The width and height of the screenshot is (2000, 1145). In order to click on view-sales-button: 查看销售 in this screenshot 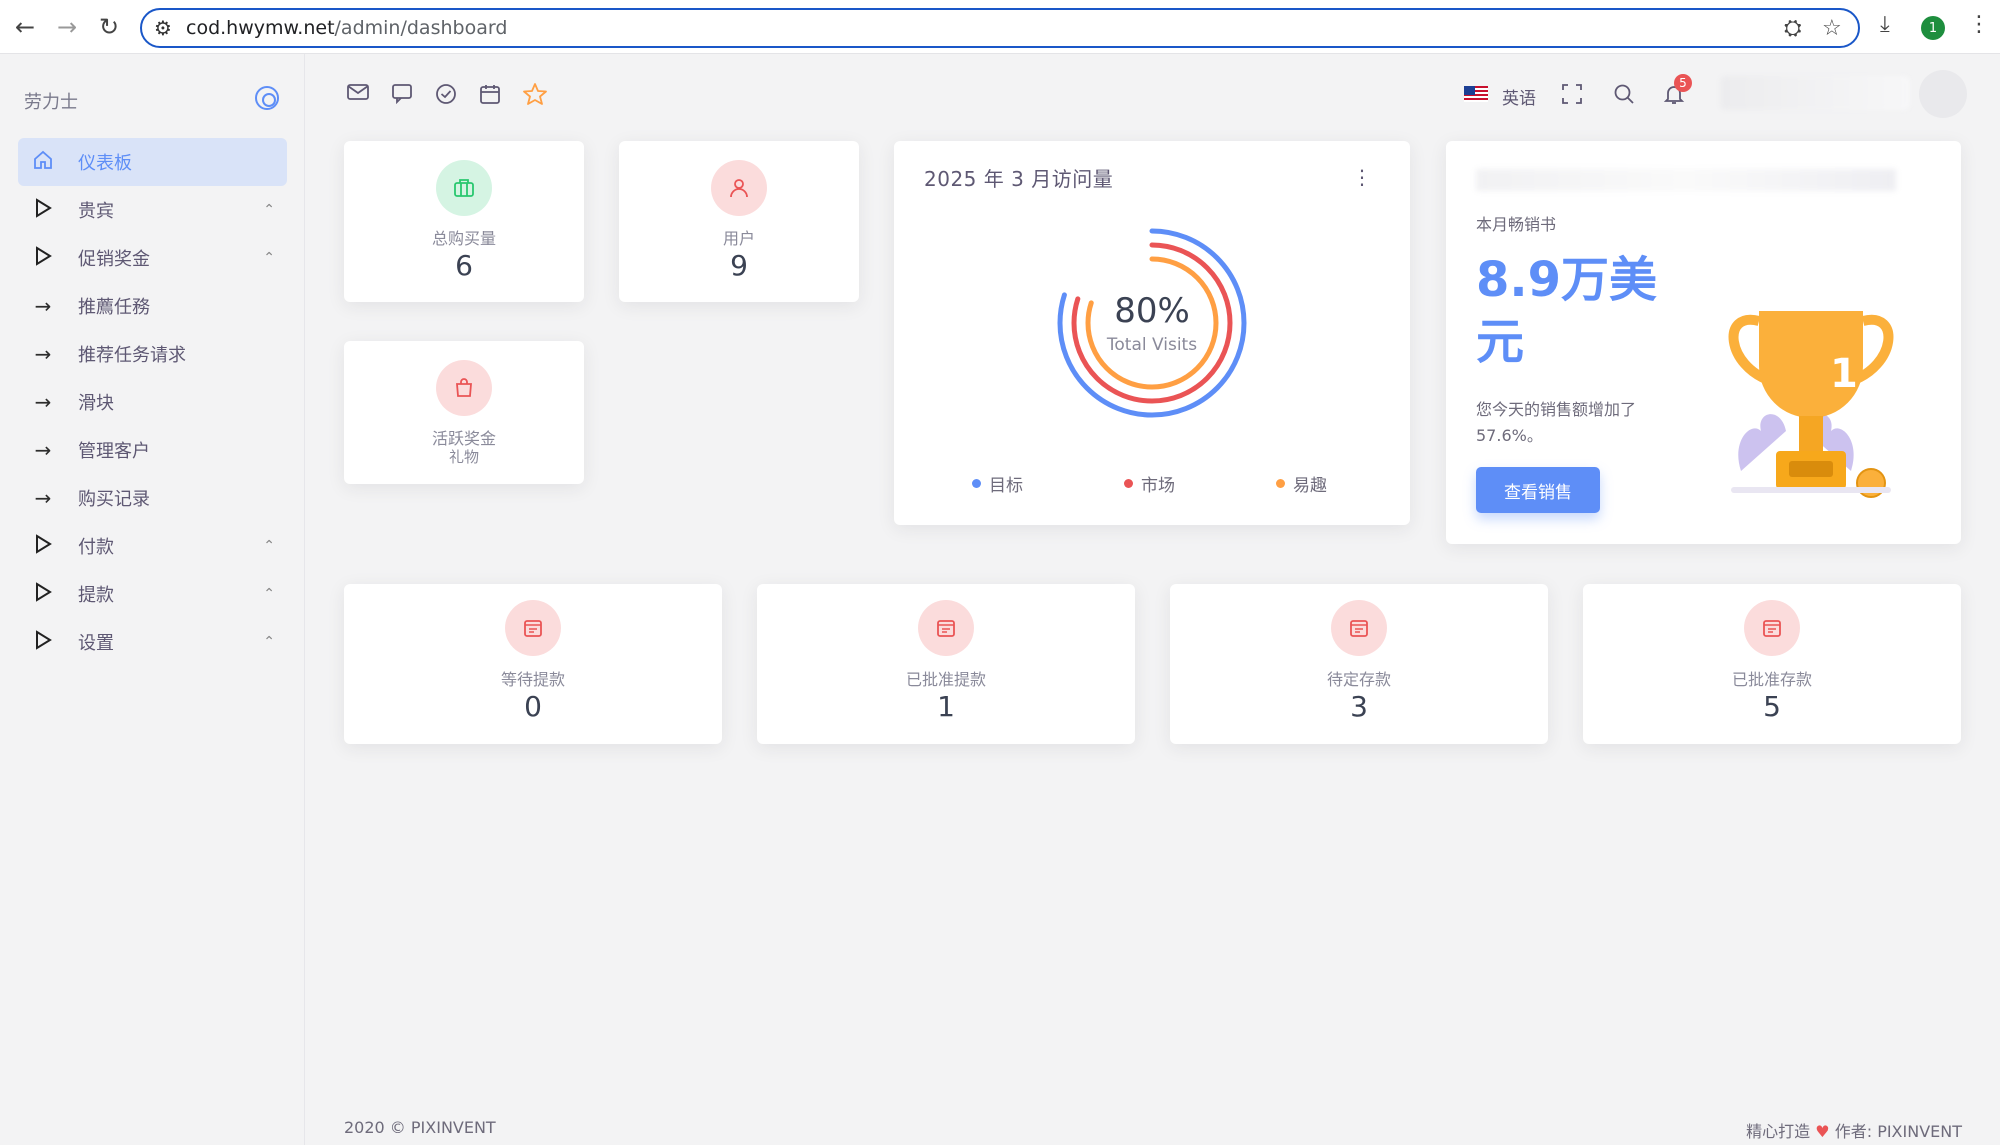, I will do `click(1538, 490)`.